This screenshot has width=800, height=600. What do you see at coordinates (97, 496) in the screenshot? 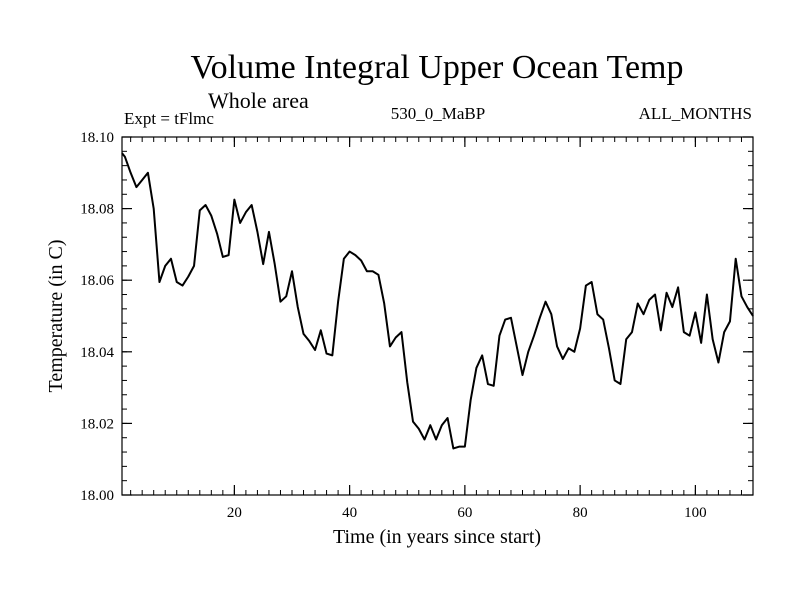
I see `y-tick-label: 18.00` at bounding box center [97, 496].